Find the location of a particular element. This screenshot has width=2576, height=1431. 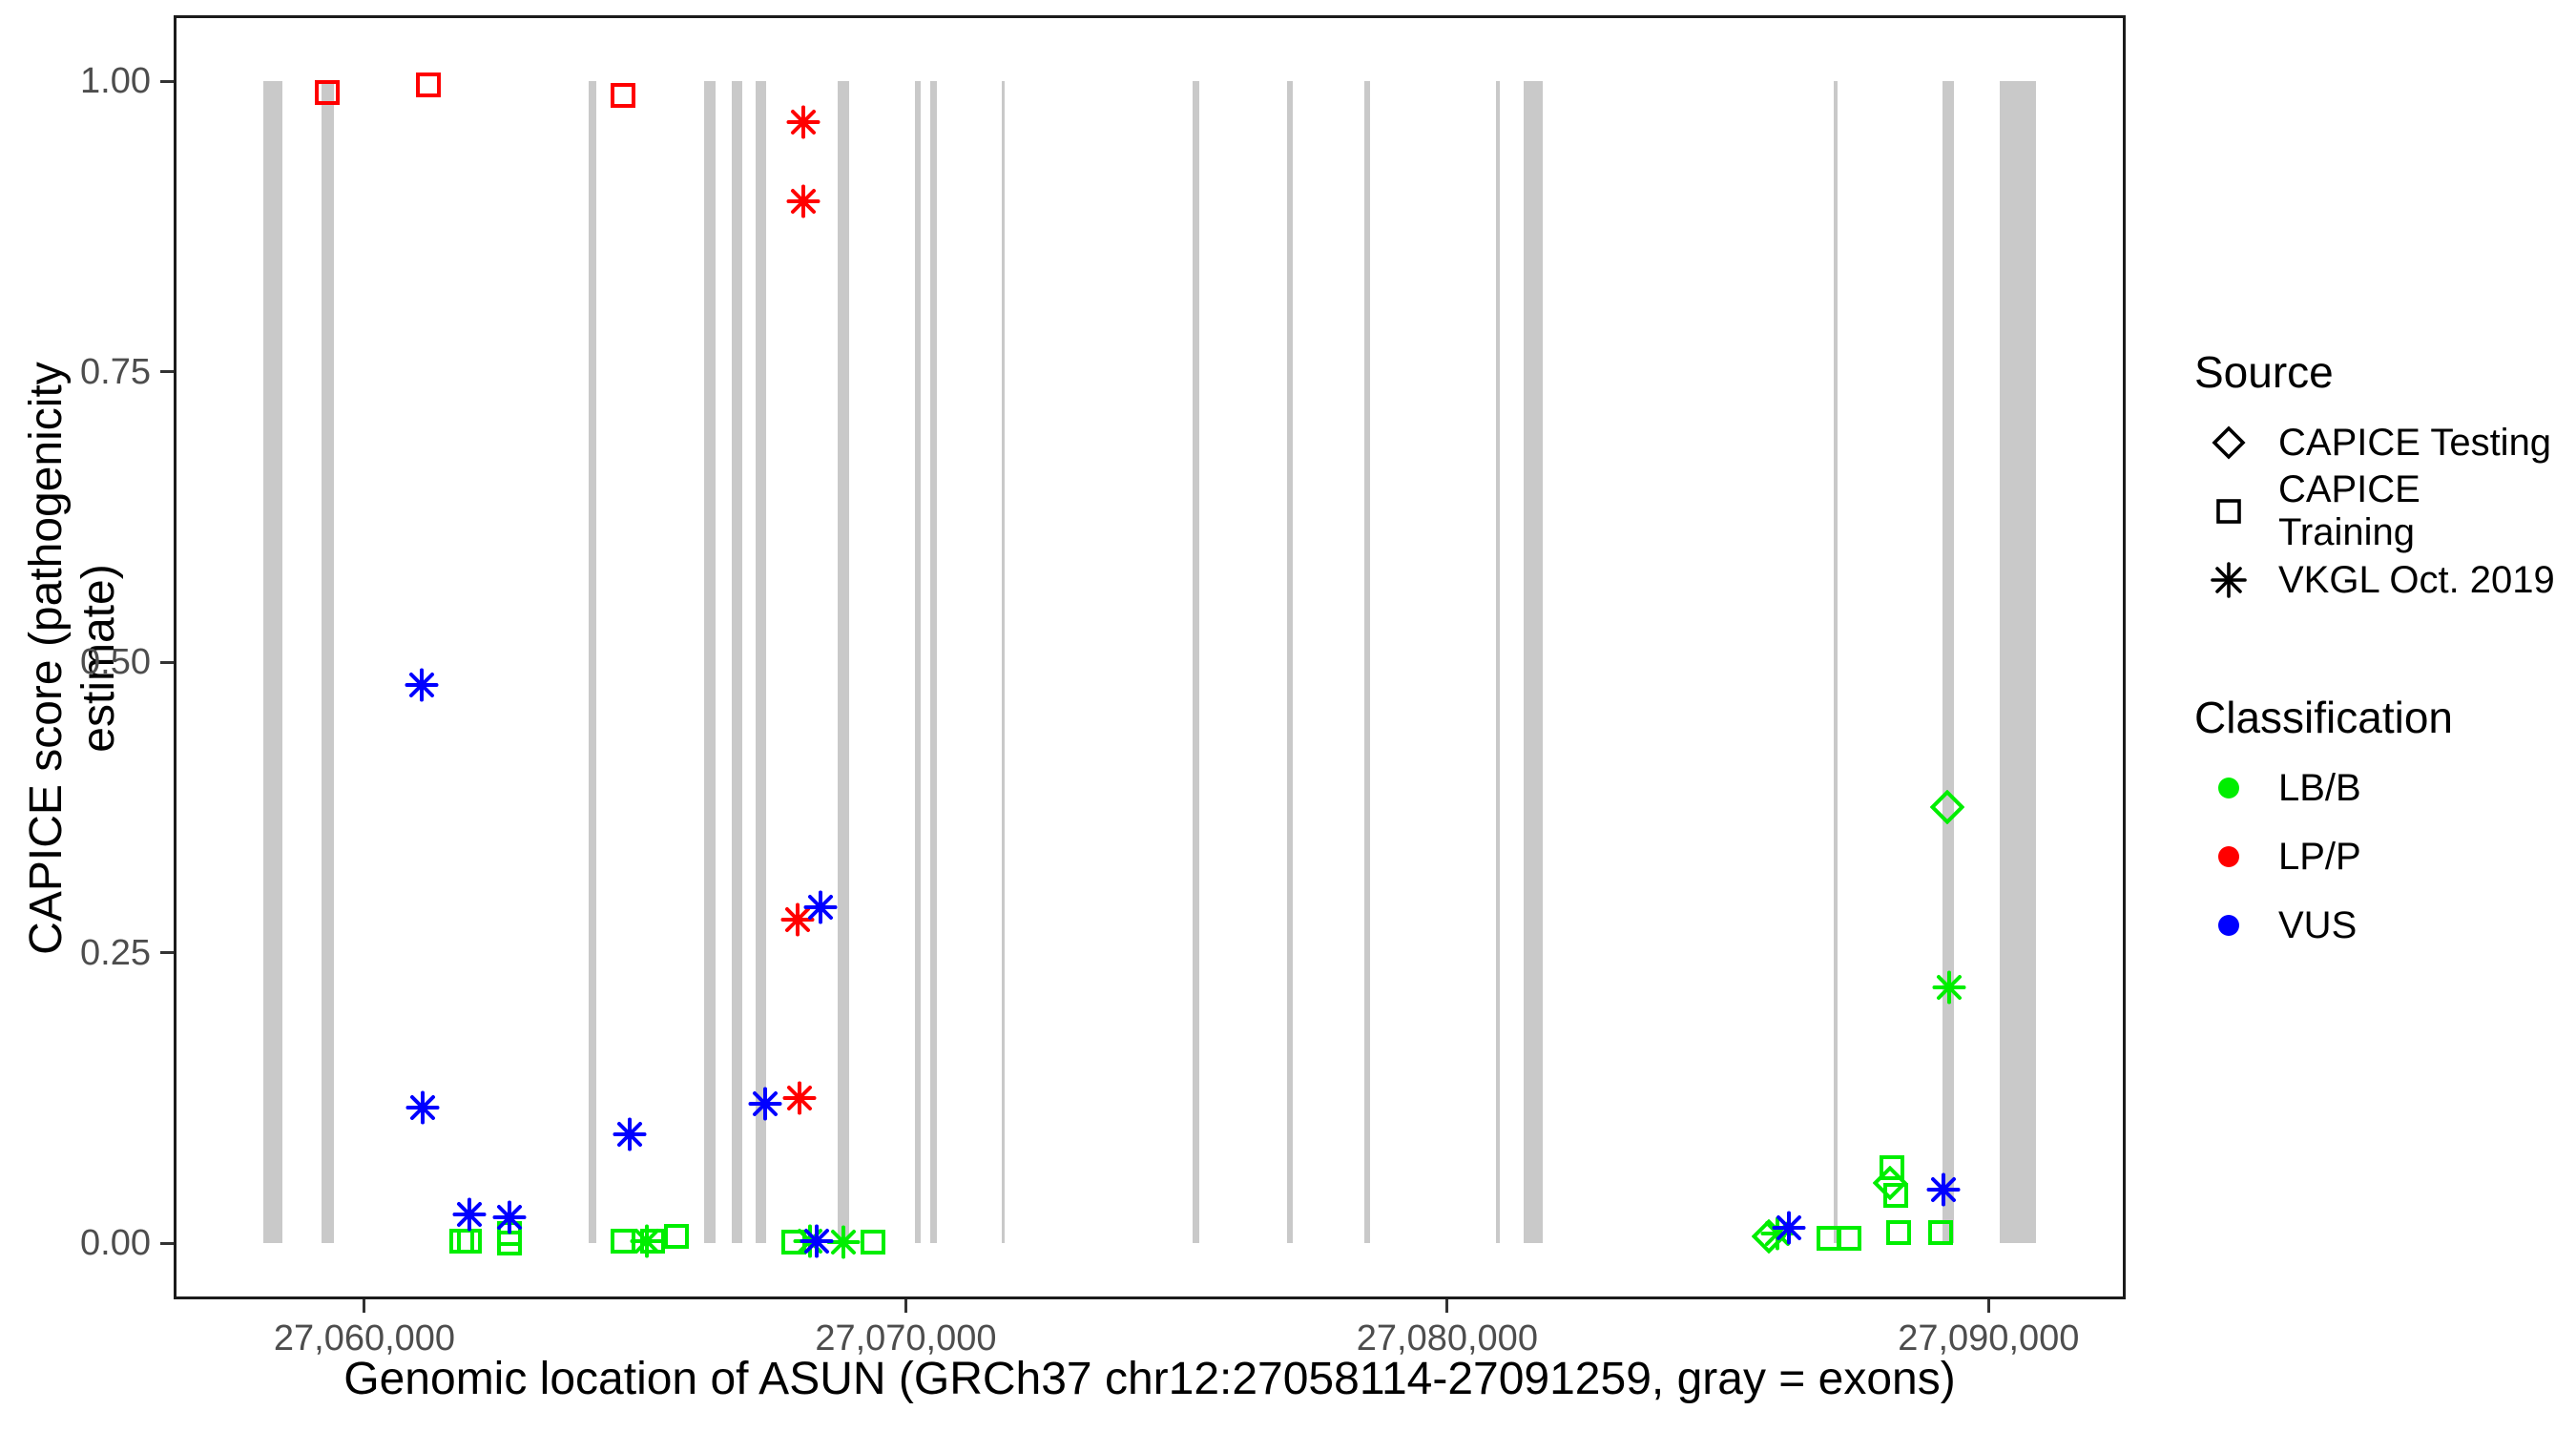

y-tick-label: 1.00 is located at coordinates (115, 81).